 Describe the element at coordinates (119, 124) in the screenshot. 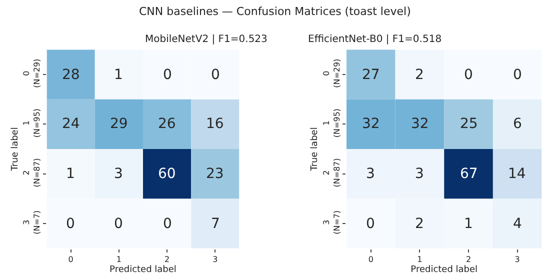

I see `data-label: 29` at that location.